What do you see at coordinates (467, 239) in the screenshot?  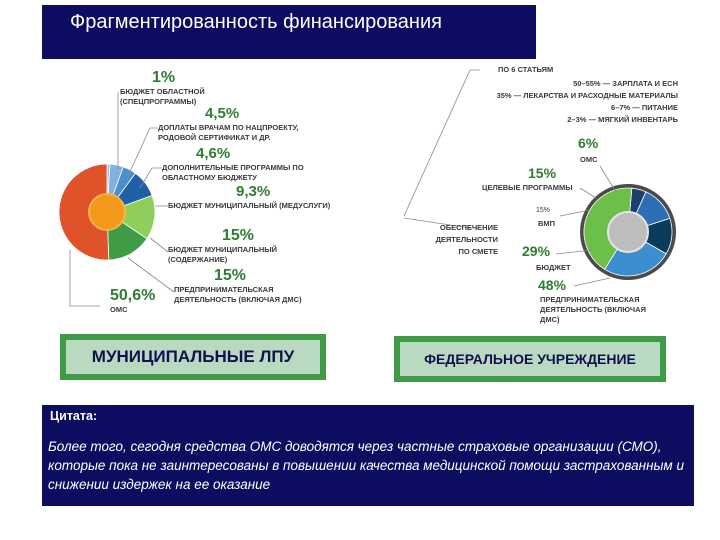 I see `federal-inner-label-1: ДЕЯТЕЛЬНОСТИ` at bounding box center [467, 239].